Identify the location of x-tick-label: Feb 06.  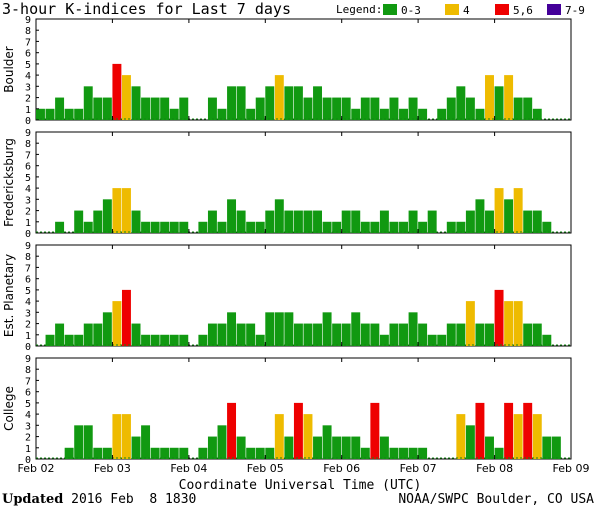
(341, 468).